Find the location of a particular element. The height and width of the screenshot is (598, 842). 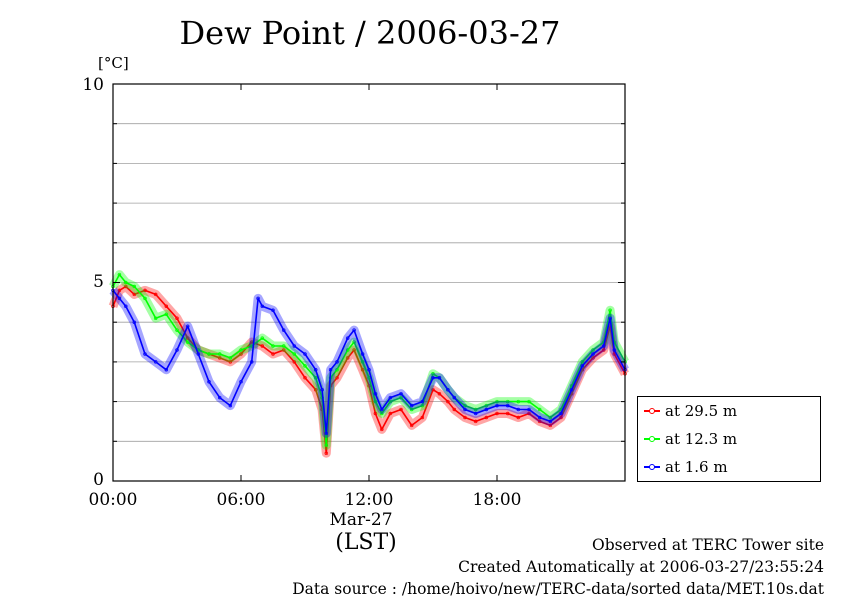

y-tick-5: 5 is located at coordinates (98, 282).